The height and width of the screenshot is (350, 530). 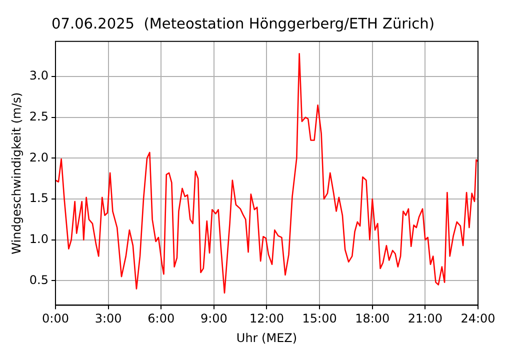 What do you see at coordinates (38, 116) in the screenshot?
I see `y-tick-label: 2.5` at bounding box center [38, 116].